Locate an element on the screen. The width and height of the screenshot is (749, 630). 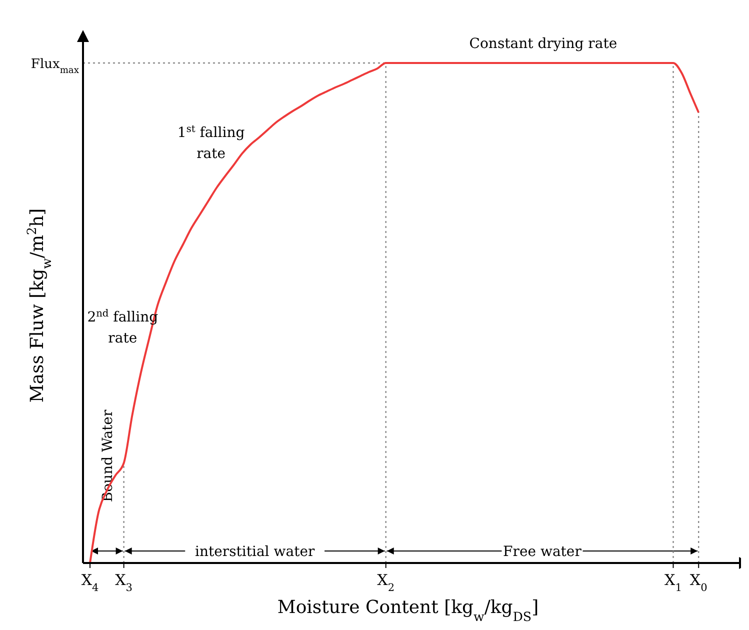
annotation: 1$^{st}$ falling rate is located at coordinates (211, 143).